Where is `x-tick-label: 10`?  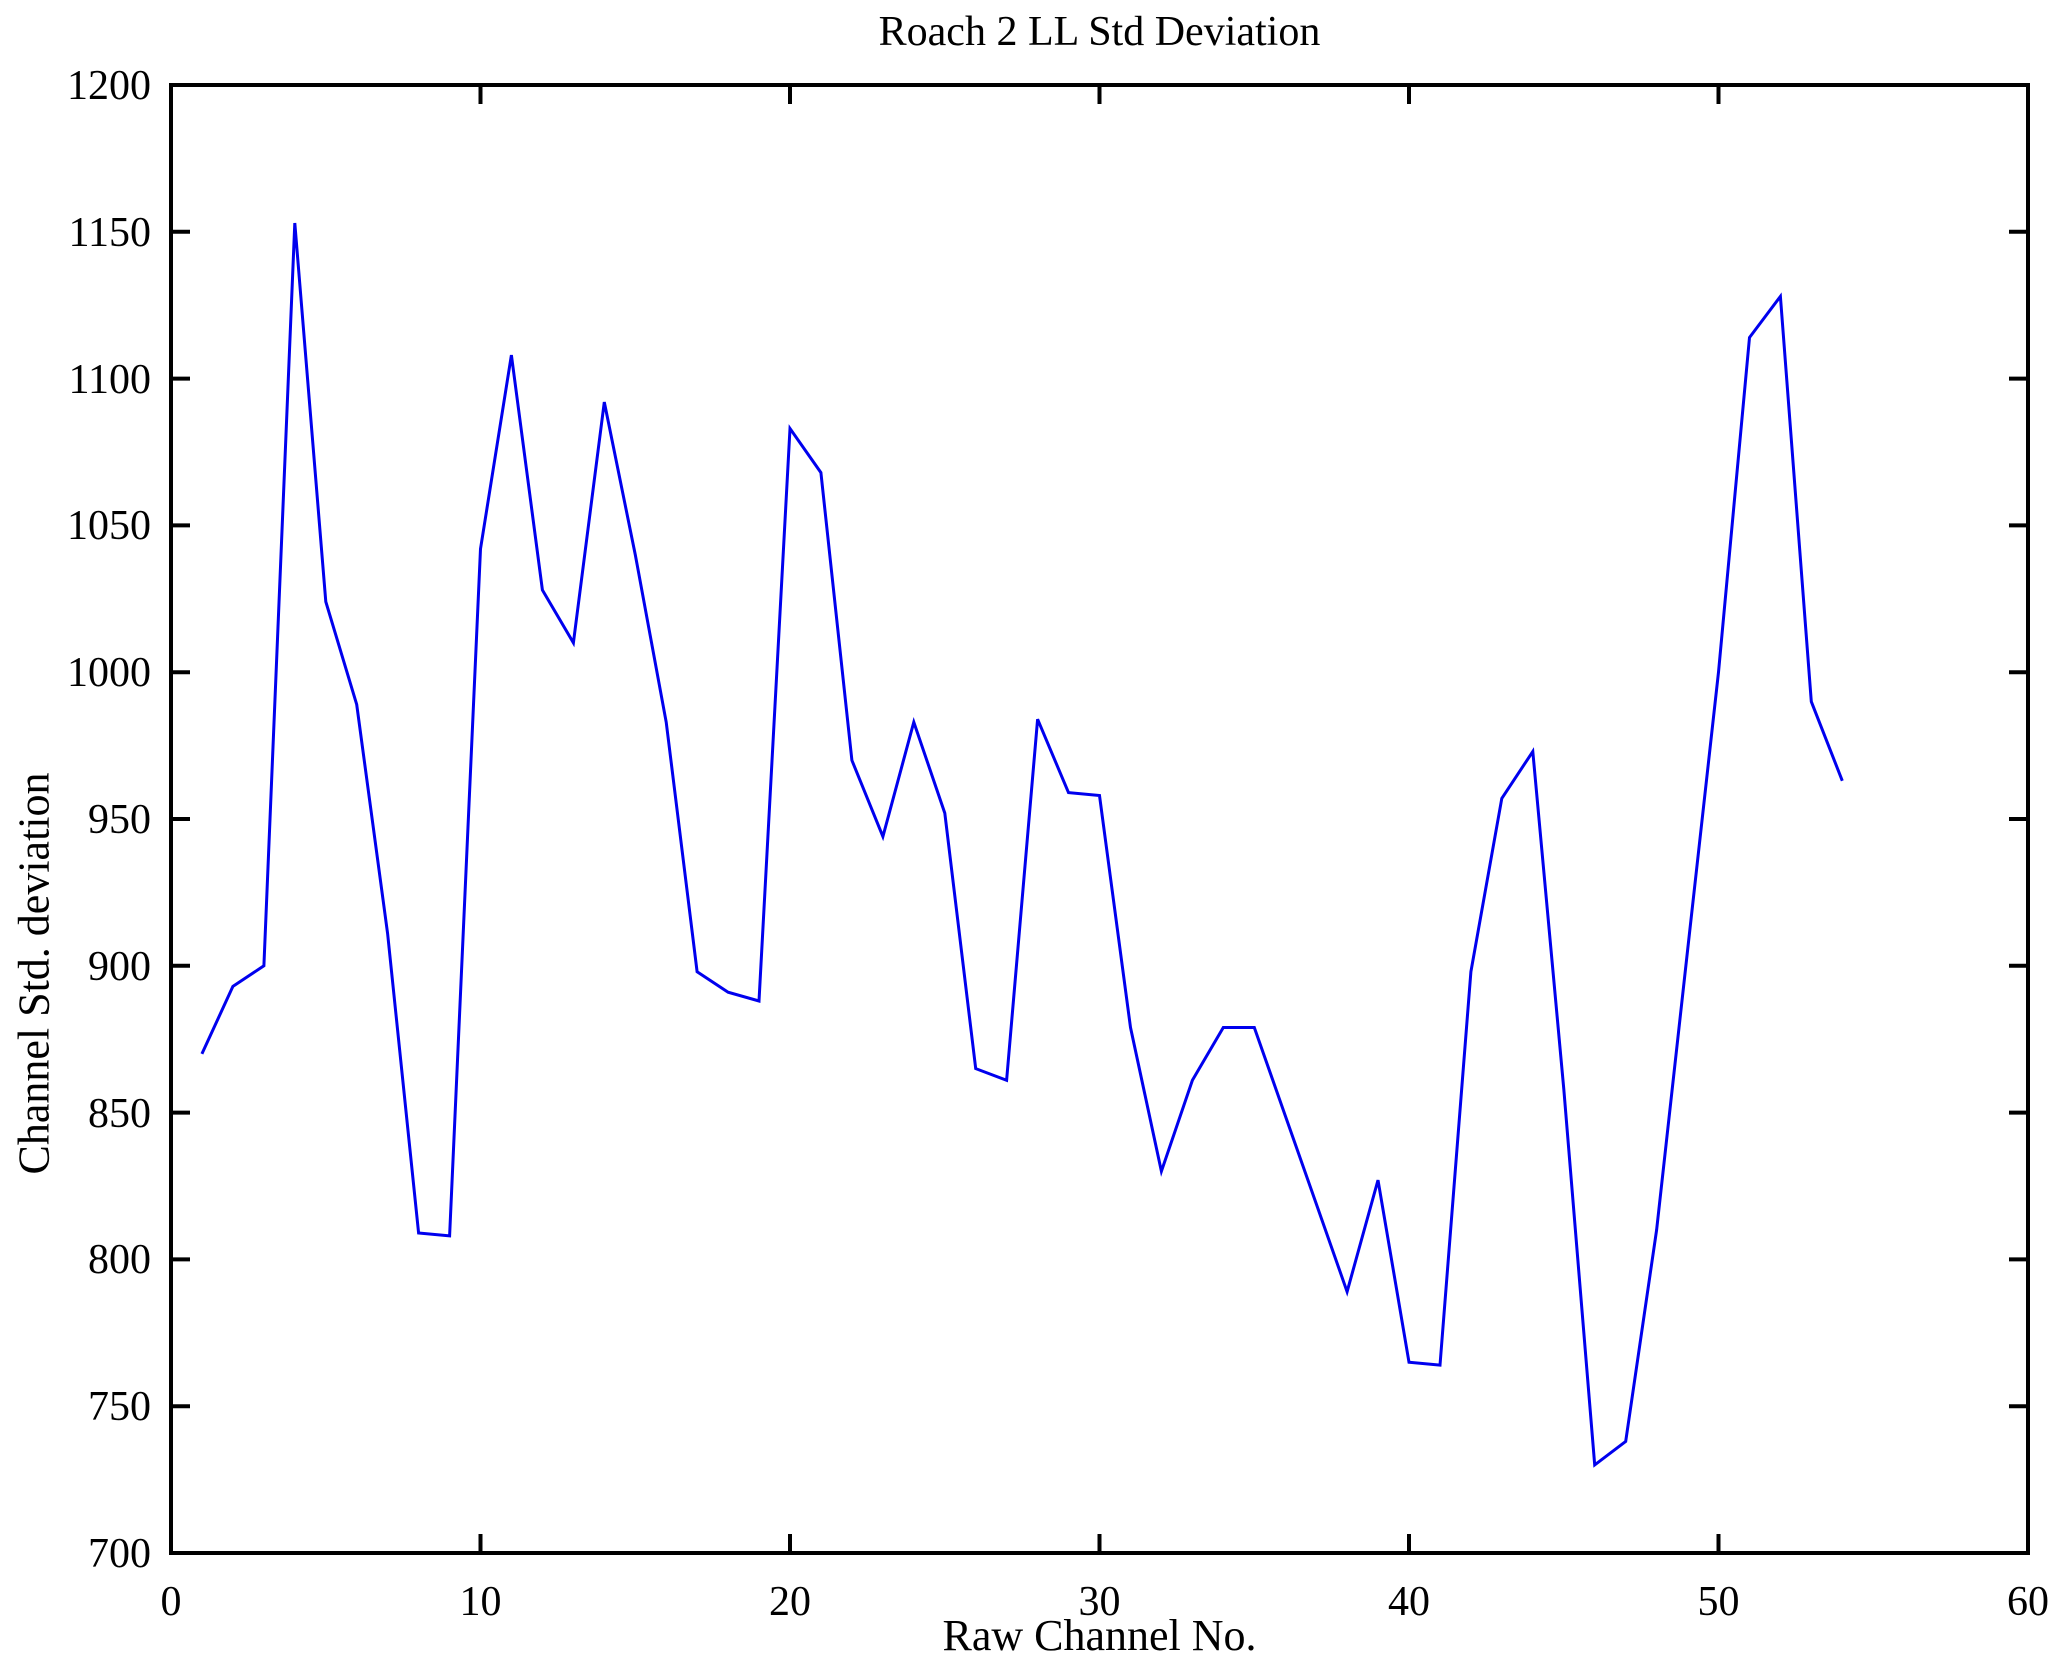 x-tick-label: 10 is located at coordinates (480, 1602).